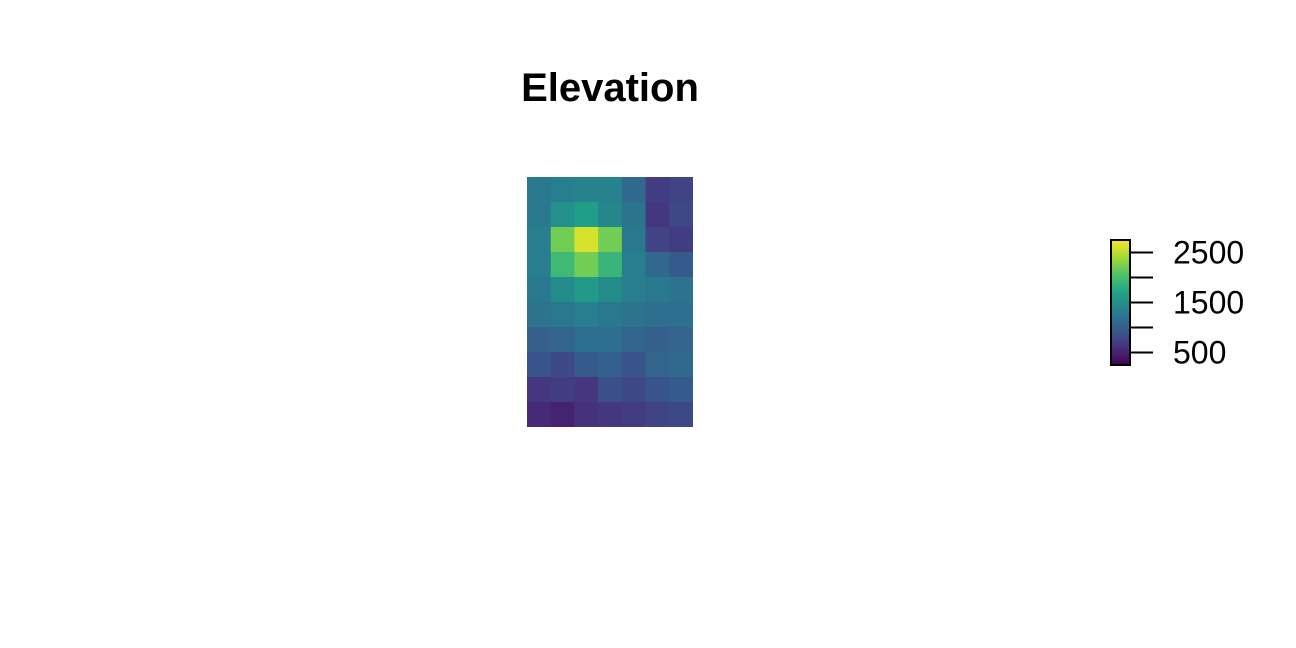  I want to click on color-legend: 500 1500 2500, so click(1194, 303).